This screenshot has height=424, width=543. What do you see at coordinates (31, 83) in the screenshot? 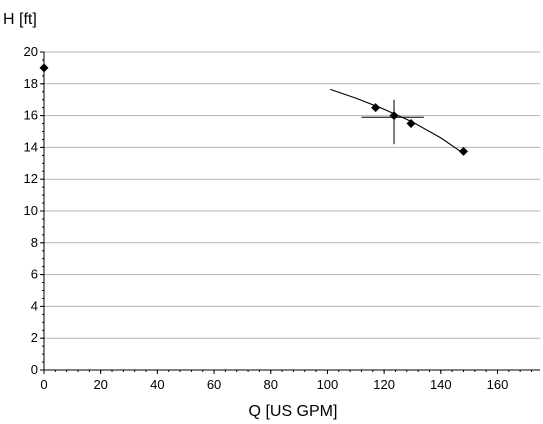
I see `y-tick-label: 18` at bounding box center [31, 83].